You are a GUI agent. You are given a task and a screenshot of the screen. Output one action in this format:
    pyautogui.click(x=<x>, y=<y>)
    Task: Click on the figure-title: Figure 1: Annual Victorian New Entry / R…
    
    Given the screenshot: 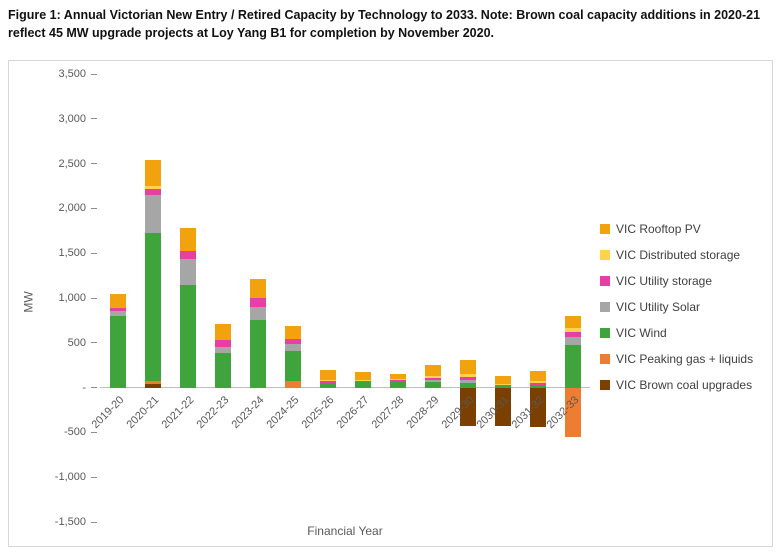 What is the action you would take?
    pyautogui.click(x=384, y=24)
    